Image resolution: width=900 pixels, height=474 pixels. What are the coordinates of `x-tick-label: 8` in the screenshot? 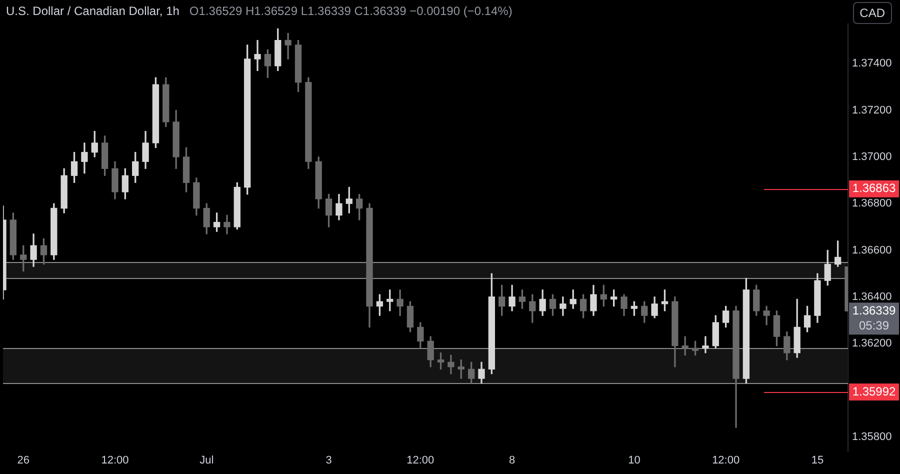 It's located at (512, 460).